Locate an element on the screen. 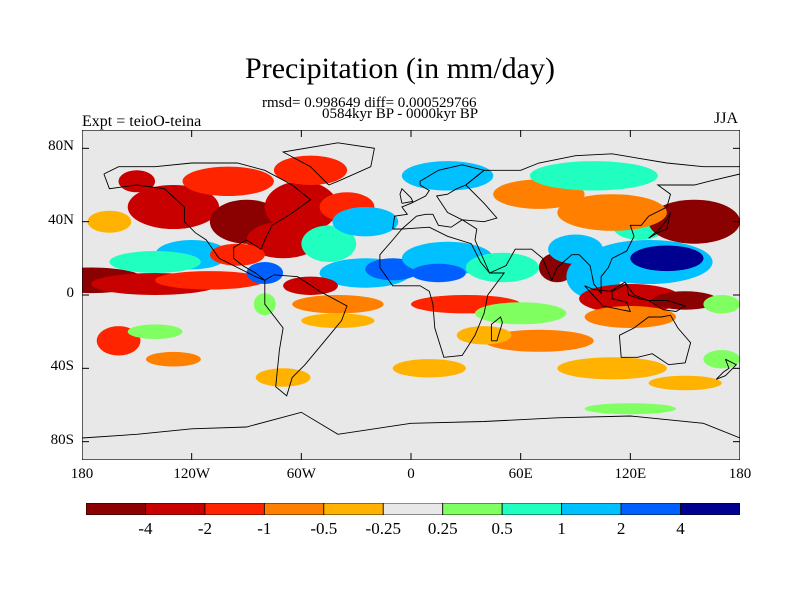  coastline-uk is located at coordinates (406, 195).